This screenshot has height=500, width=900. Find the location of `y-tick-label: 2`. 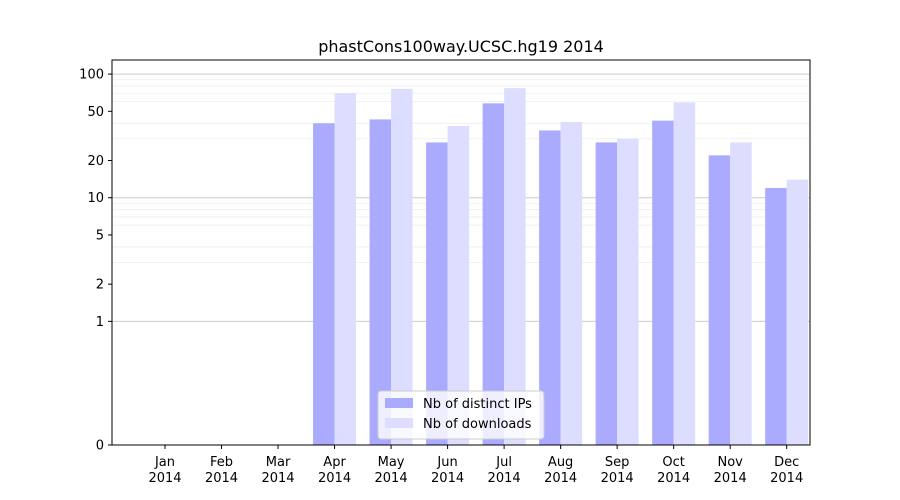

y-tick-label: 2 is located at coordinates (100, 285).